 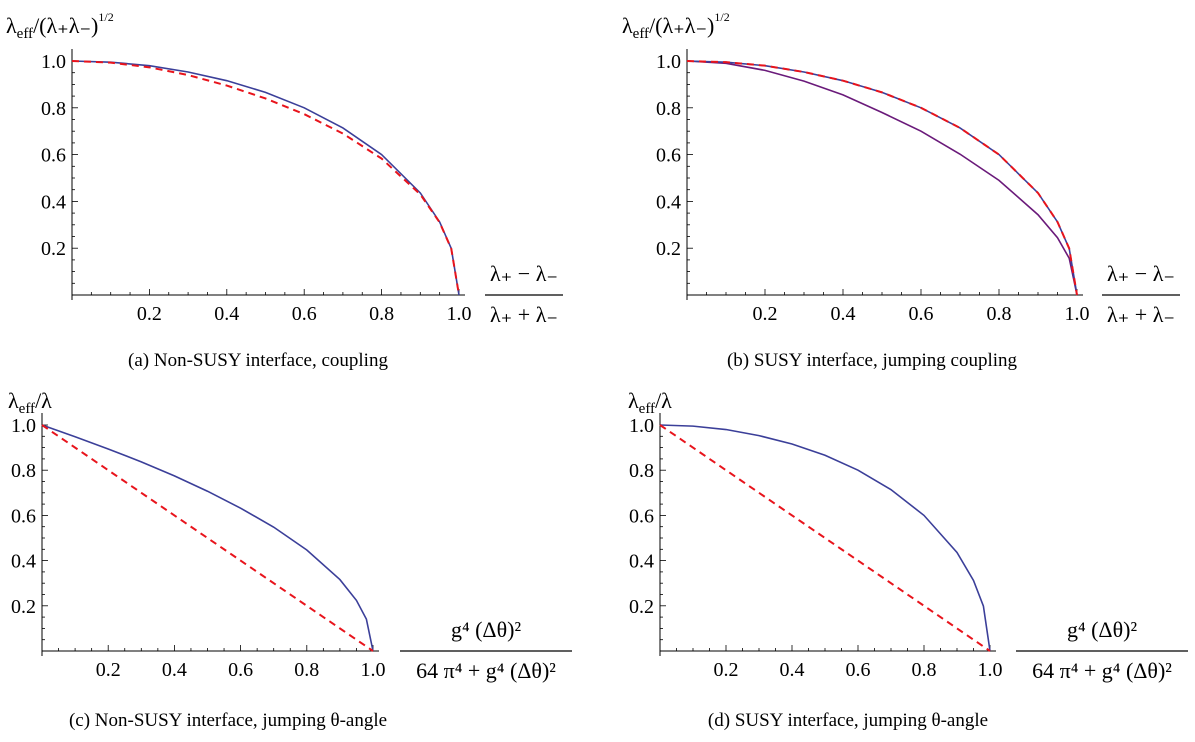 I want to click on caption: (d) SUSY interface, jumping θ-angle, so click(x=848, y=720).